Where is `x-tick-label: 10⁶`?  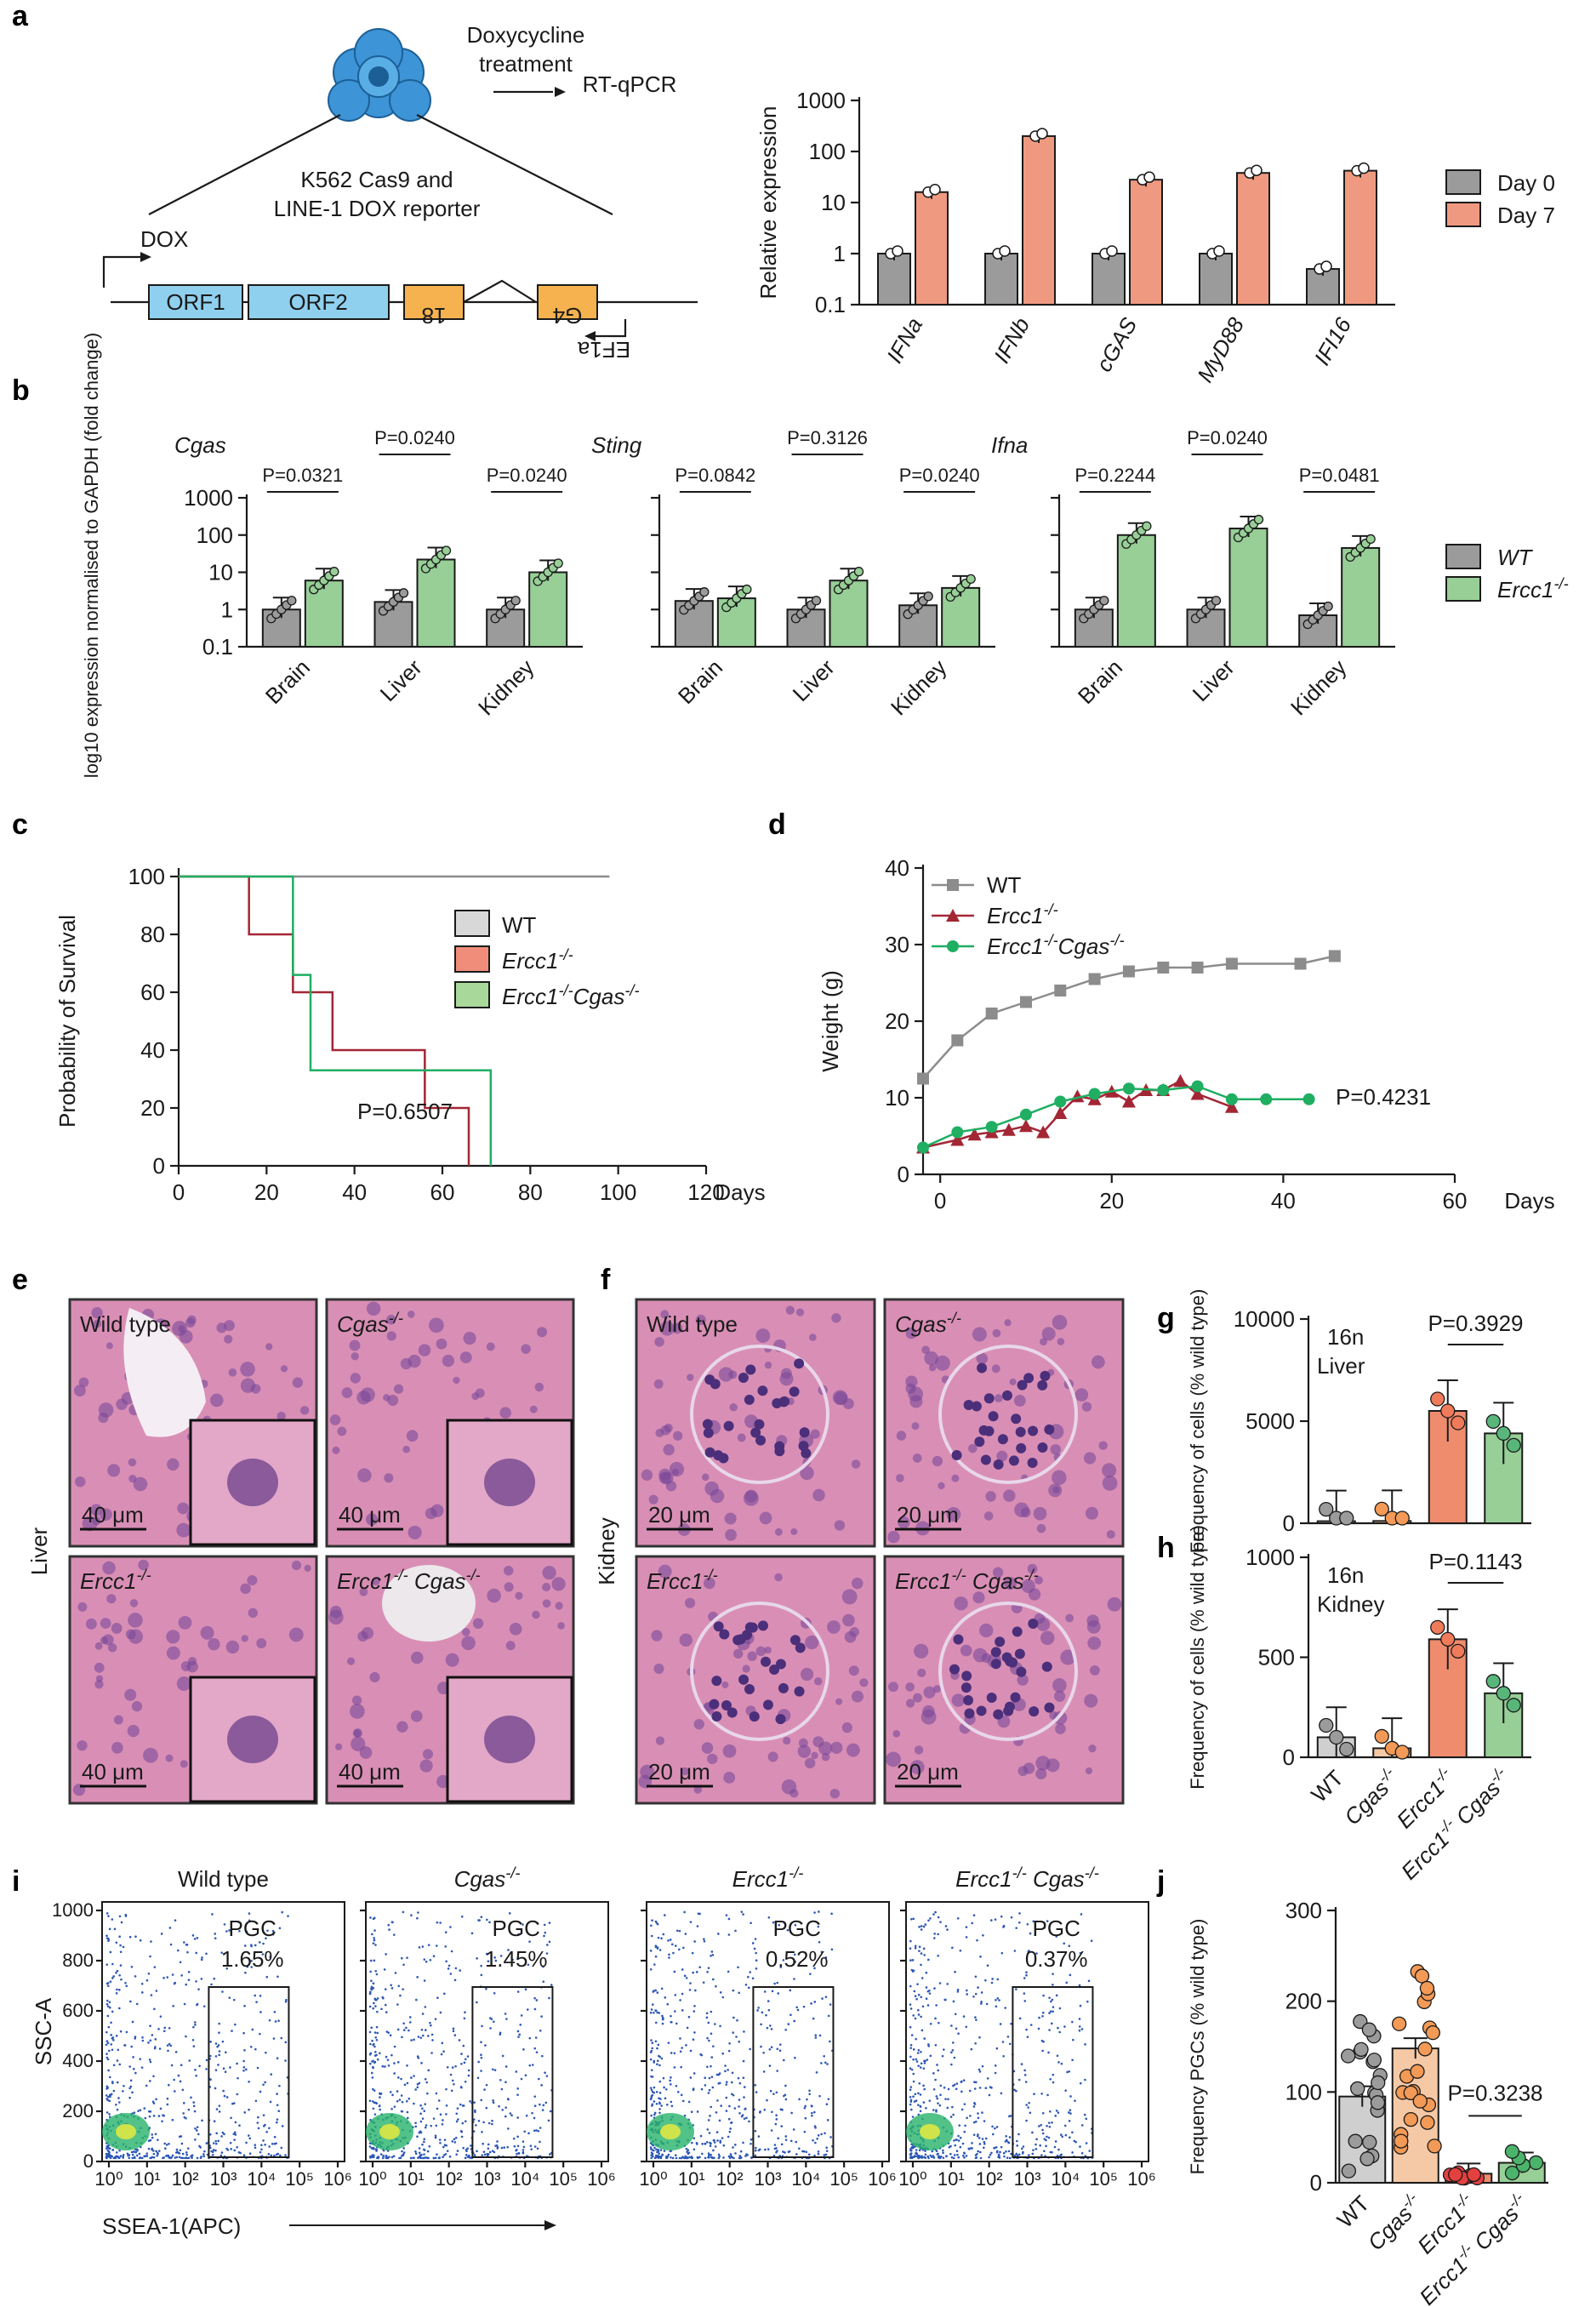 x-tick-label: 10⁶ is located at coordinates (602, 2179).